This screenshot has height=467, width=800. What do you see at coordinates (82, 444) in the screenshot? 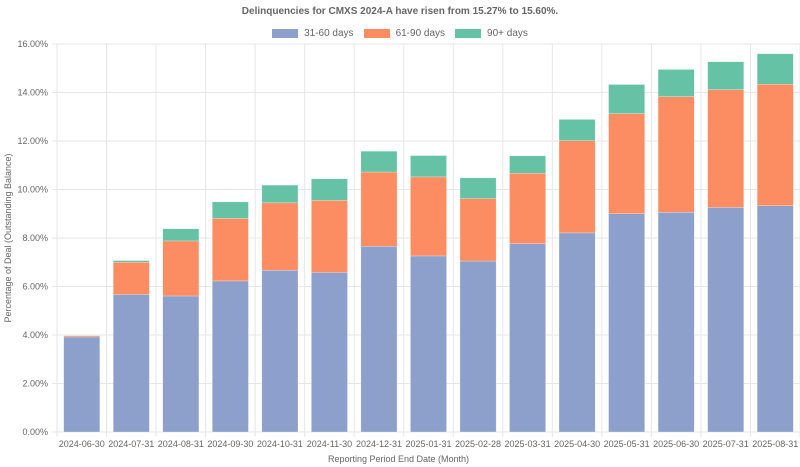
I see `x-tick-label: 2024-06-30` at bounding box center [82, 444].